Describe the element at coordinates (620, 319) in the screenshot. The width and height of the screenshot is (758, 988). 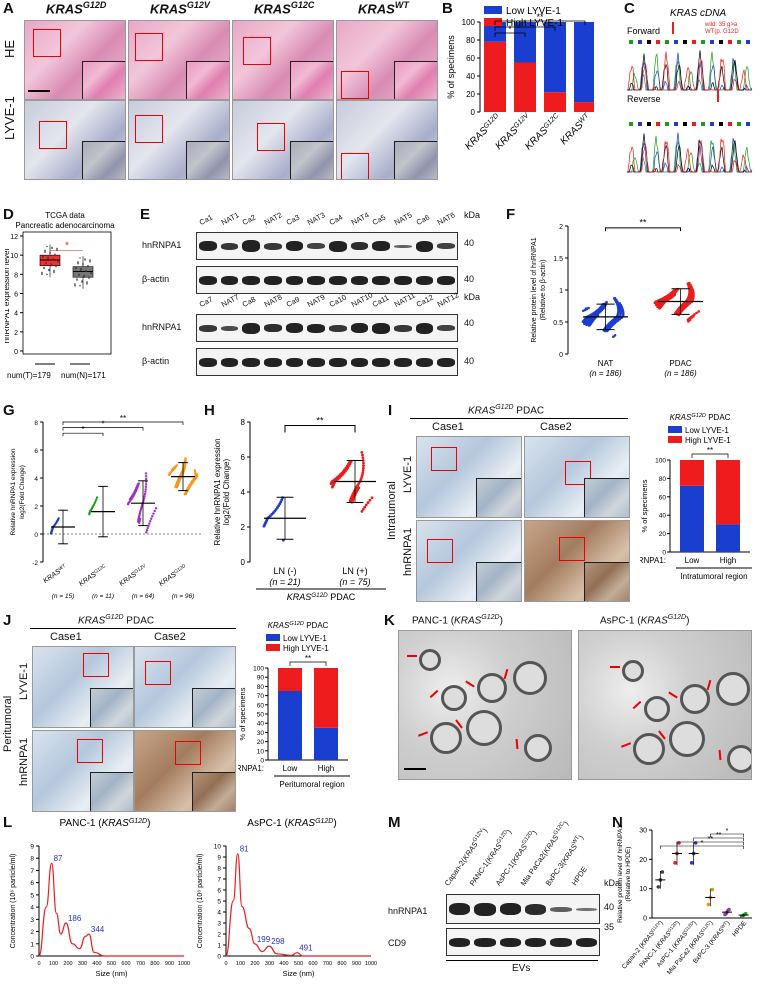
I see `f-point` at that location.